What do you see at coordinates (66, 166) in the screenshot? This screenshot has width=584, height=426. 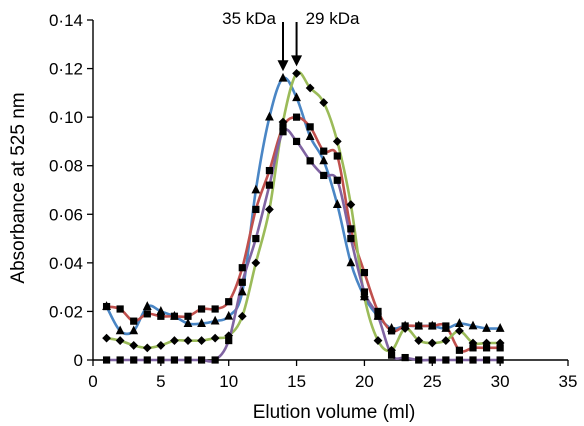 I see `y-tick-label: 0·08` at bounding box center [66, 166].